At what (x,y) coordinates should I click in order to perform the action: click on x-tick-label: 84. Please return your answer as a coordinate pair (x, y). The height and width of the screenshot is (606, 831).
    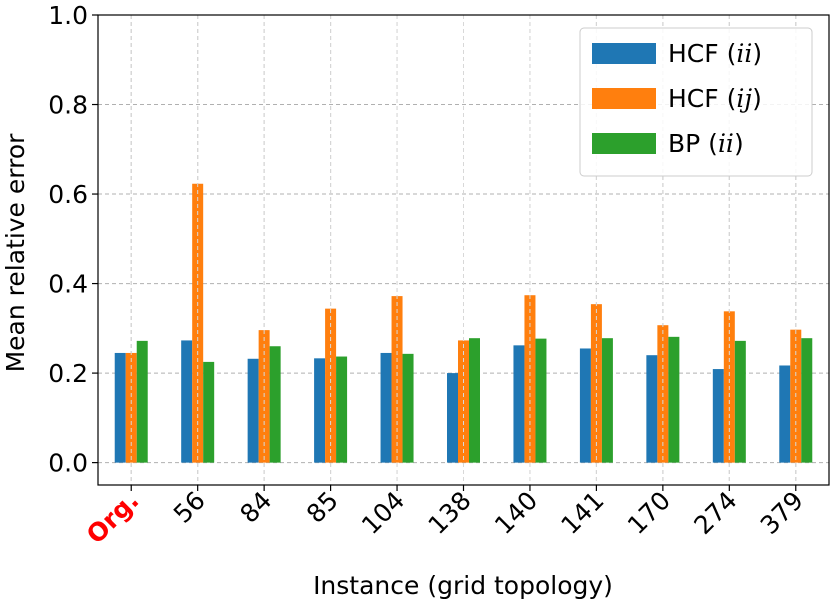
    Looking at the image, I should click on (255, 507).